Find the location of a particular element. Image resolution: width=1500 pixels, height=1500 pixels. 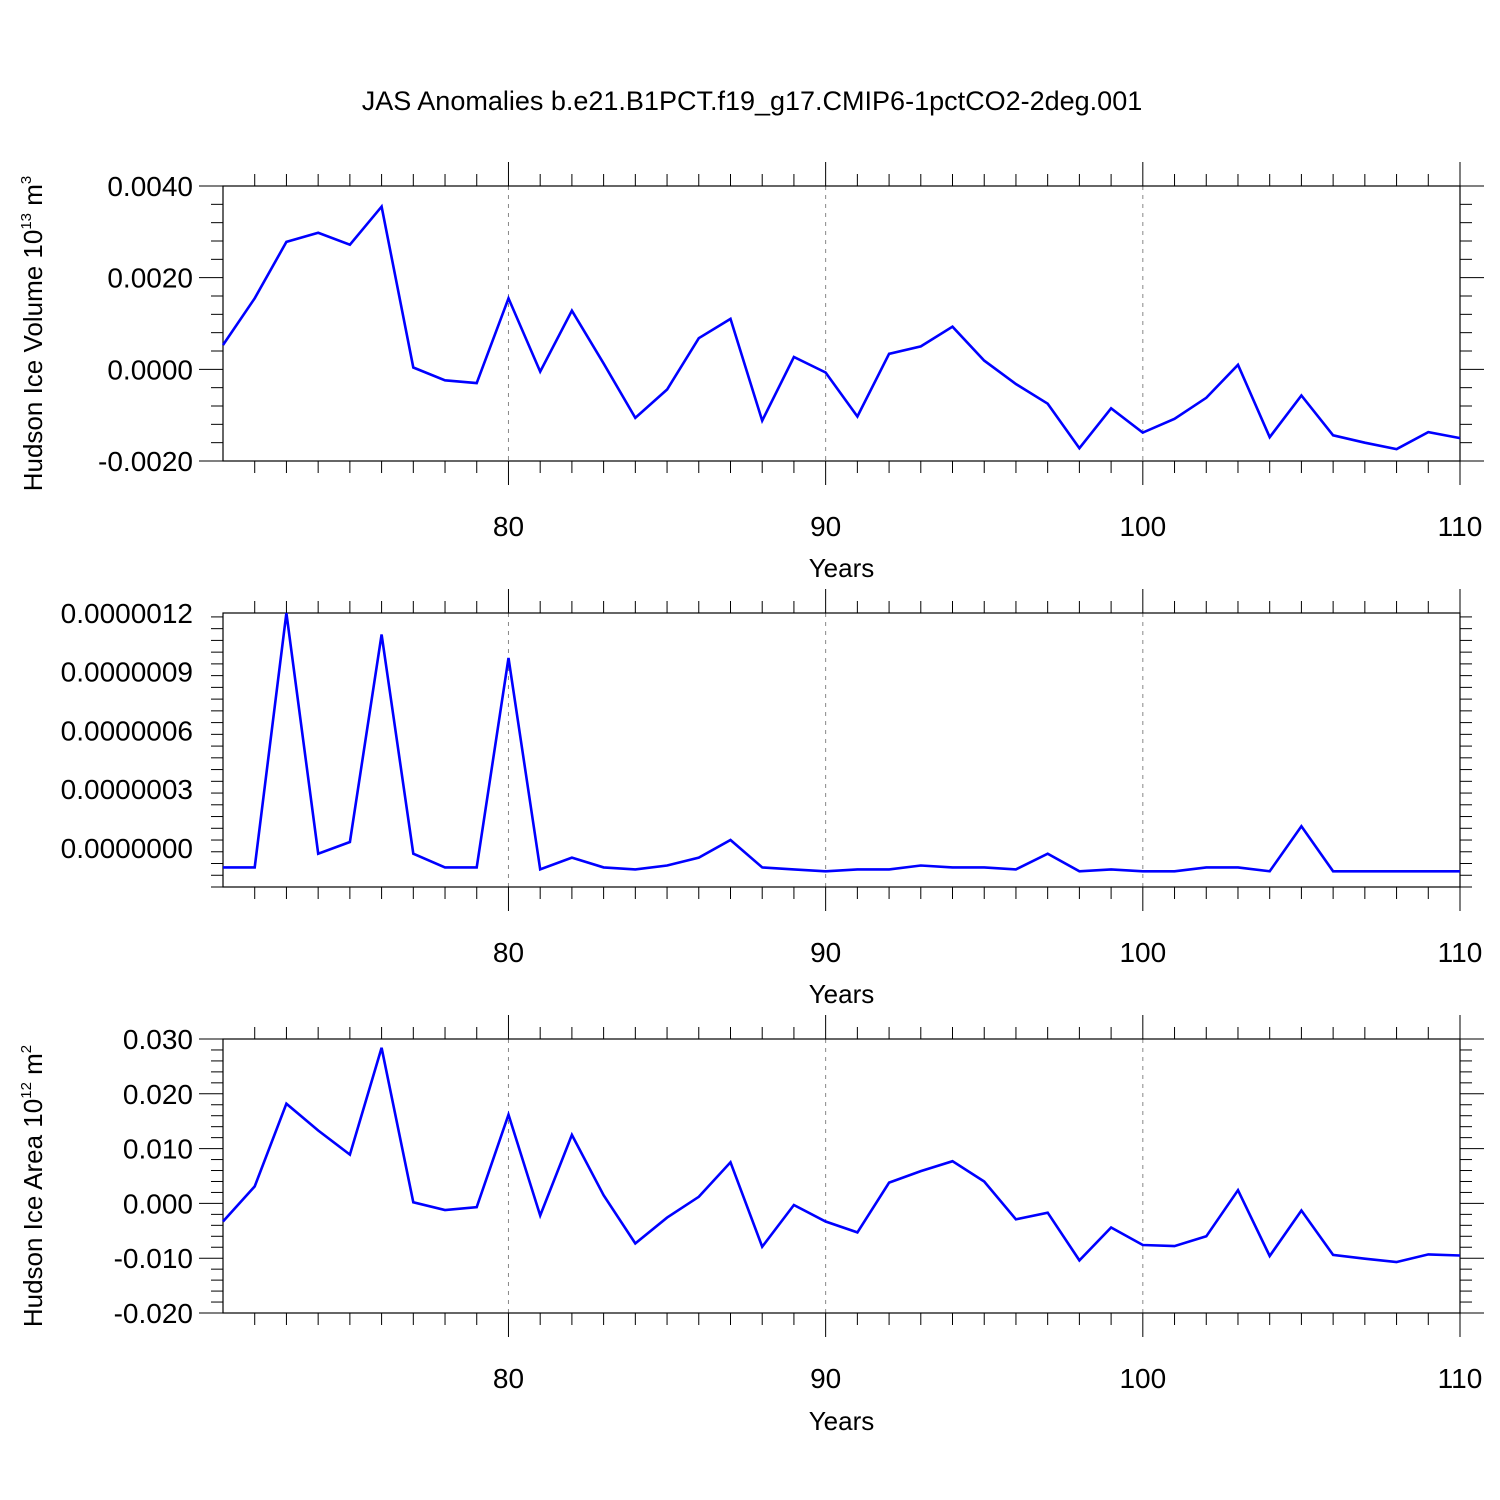

y-tick-label: -0.020 is located at coordinates (153, 1313).